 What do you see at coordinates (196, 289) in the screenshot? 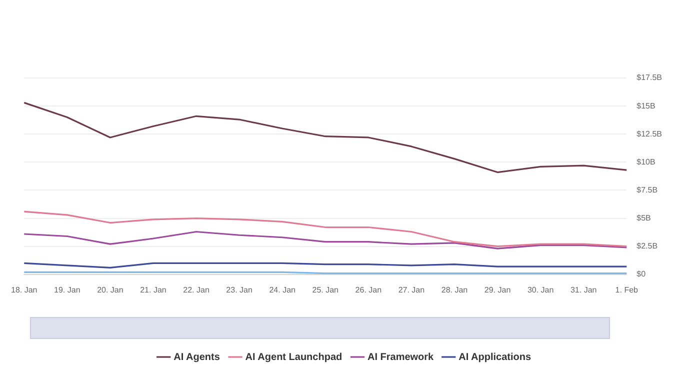
I see `x-tick-label: 22. Jan` at bounding box center [196, 289].